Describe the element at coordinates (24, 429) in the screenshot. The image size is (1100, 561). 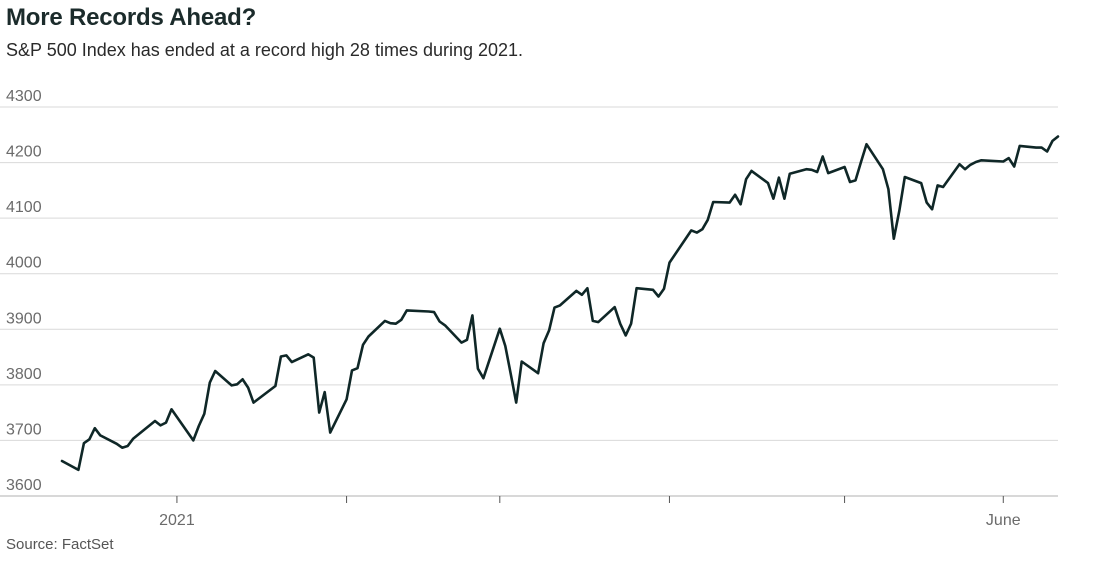
I see `y-tick-label: 3700` at that location.